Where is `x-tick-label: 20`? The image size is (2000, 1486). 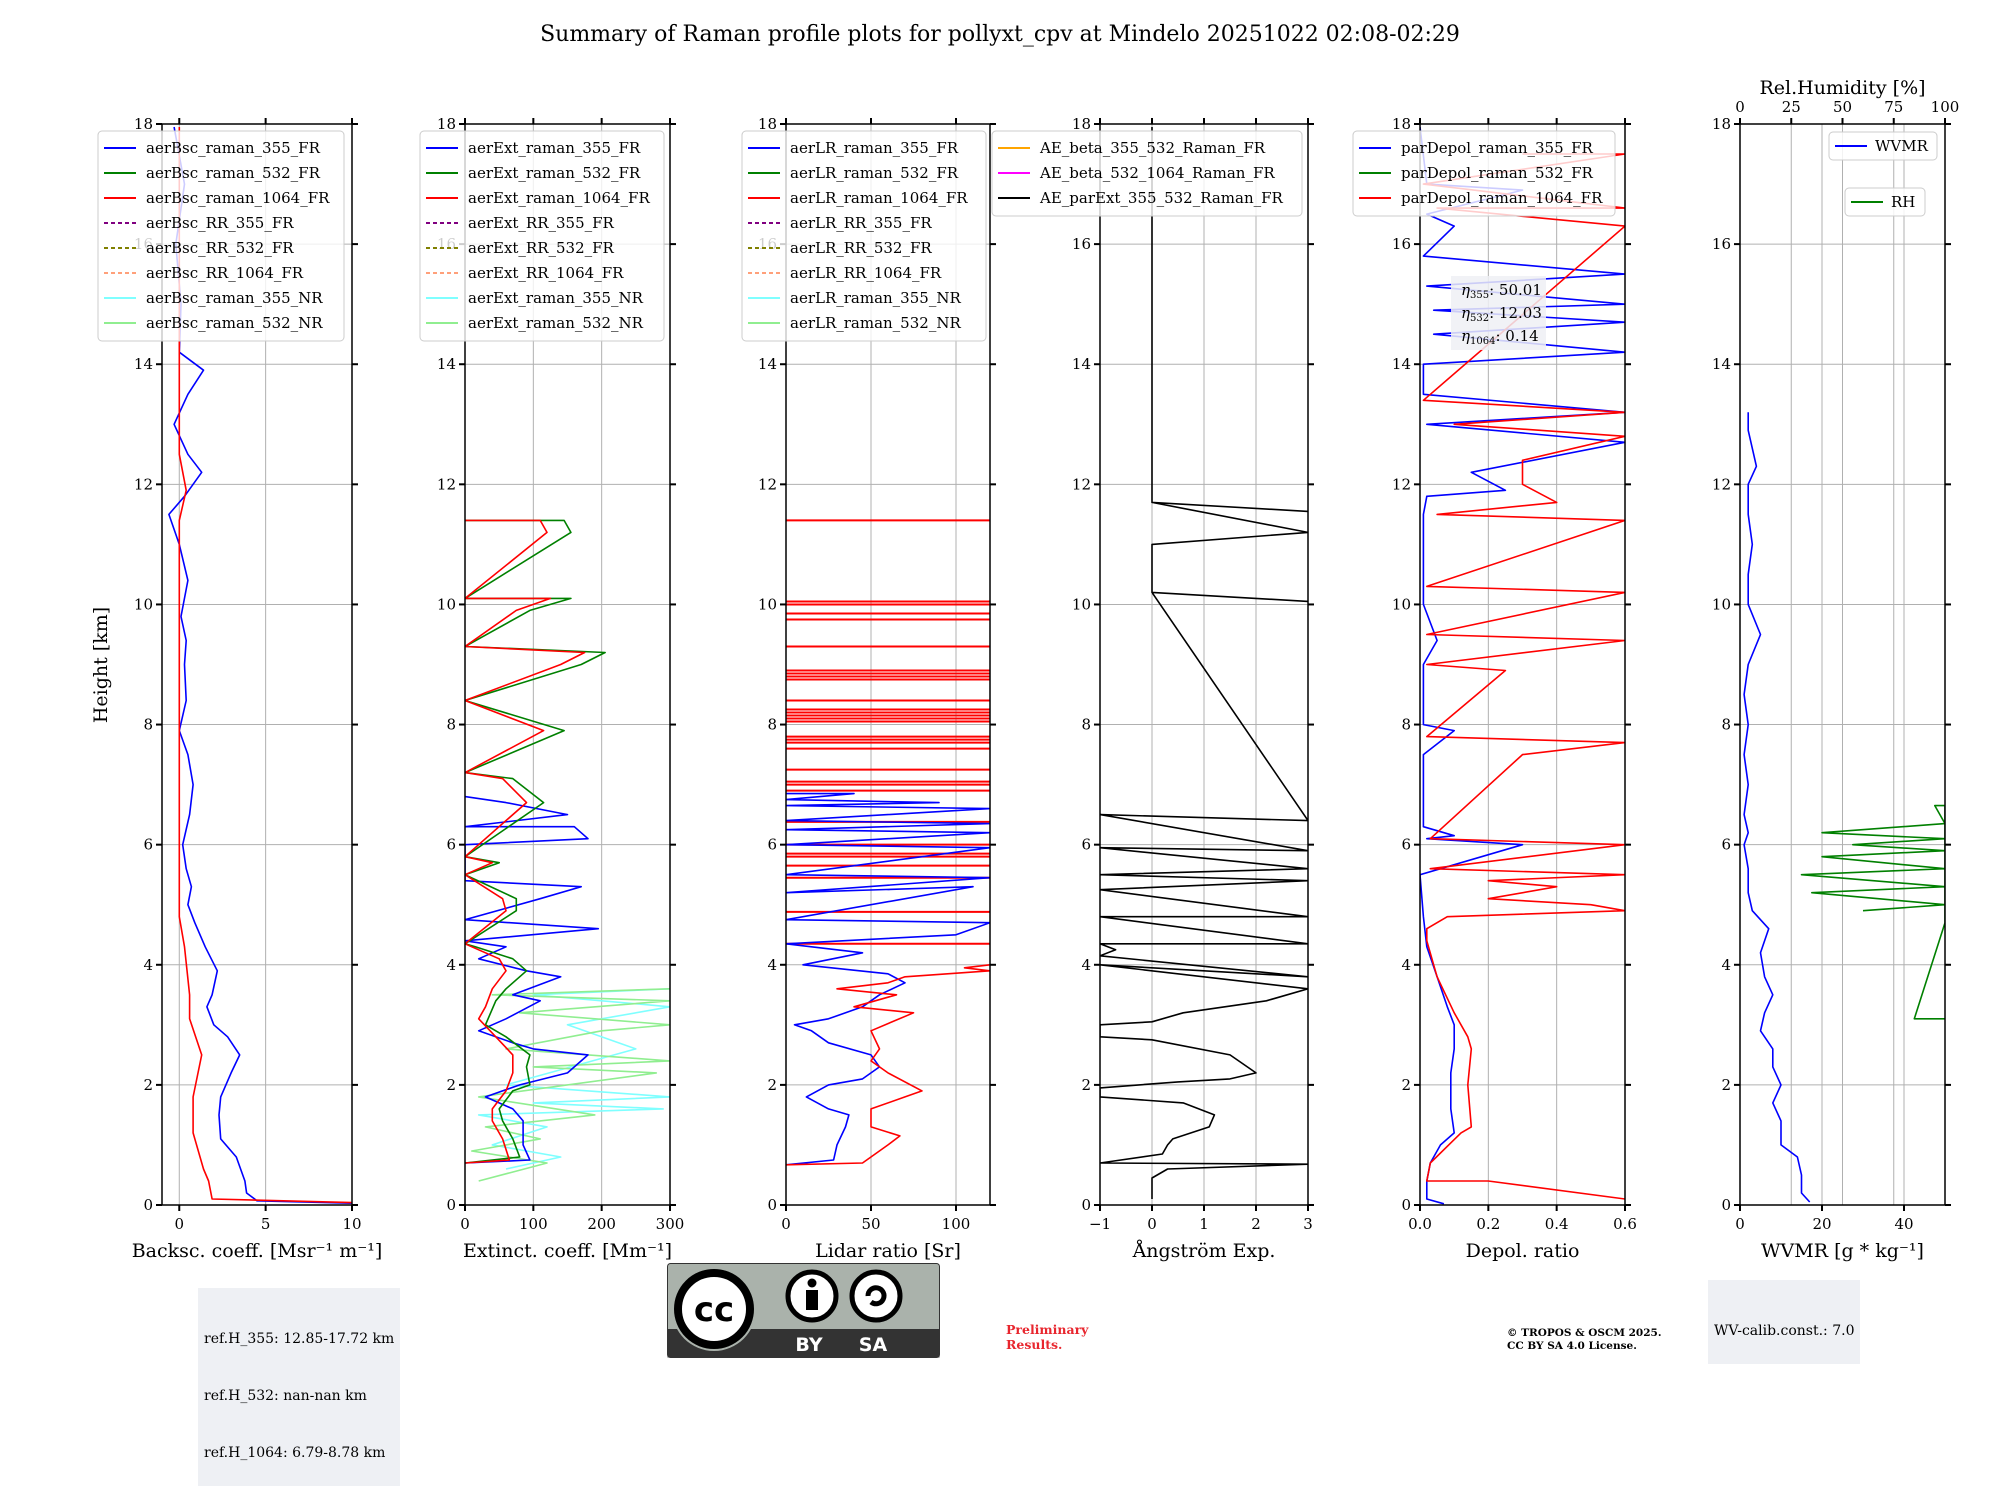 x-tick-label: 20 is located at coordinates (1821, 1224).